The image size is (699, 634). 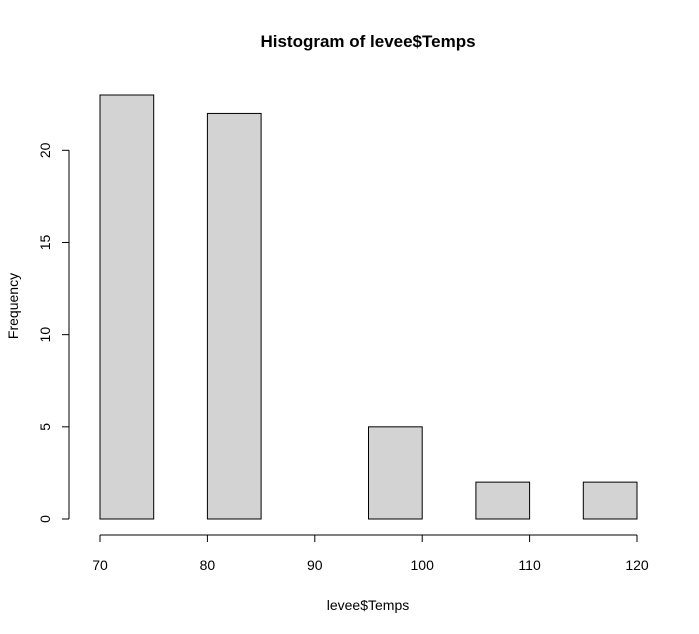 What do you see at coordinates (45, 150) in the screenshot?
I see `y-tick-label: 20` at bounding box center [45, 150].